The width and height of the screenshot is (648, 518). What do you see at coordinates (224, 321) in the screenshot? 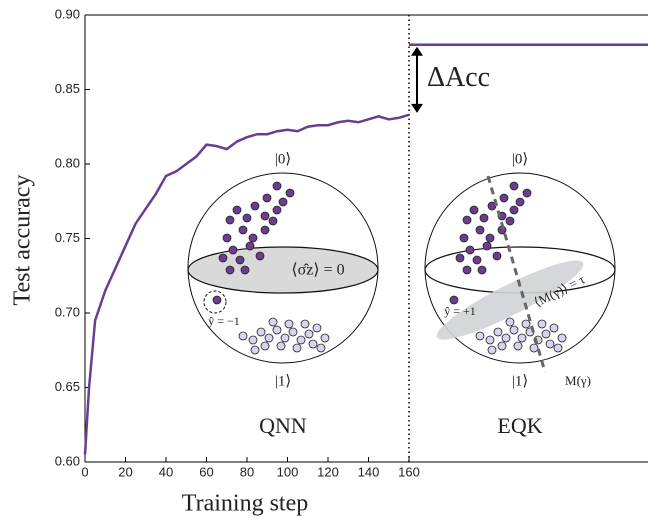
I see `yhat: ŷ = −1` at bounding box center [224, 321].